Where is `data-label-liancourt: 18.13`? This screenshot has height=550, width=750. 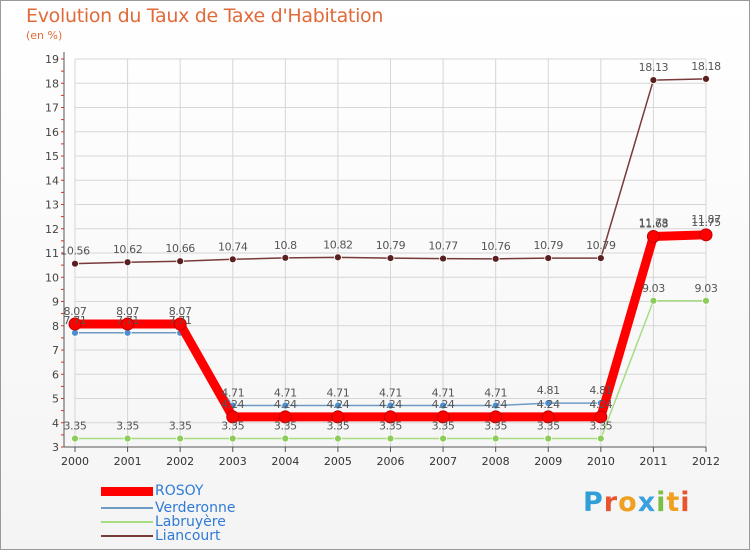
data-label-liancourt: 18.13 is located at coordinates (654, 67).